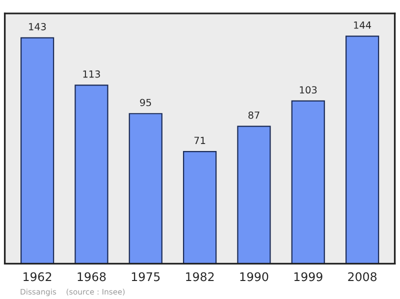 The width and height of the screenshot is (400, 299). I want to click on x-tick-label: 1968, so click(92, 277).